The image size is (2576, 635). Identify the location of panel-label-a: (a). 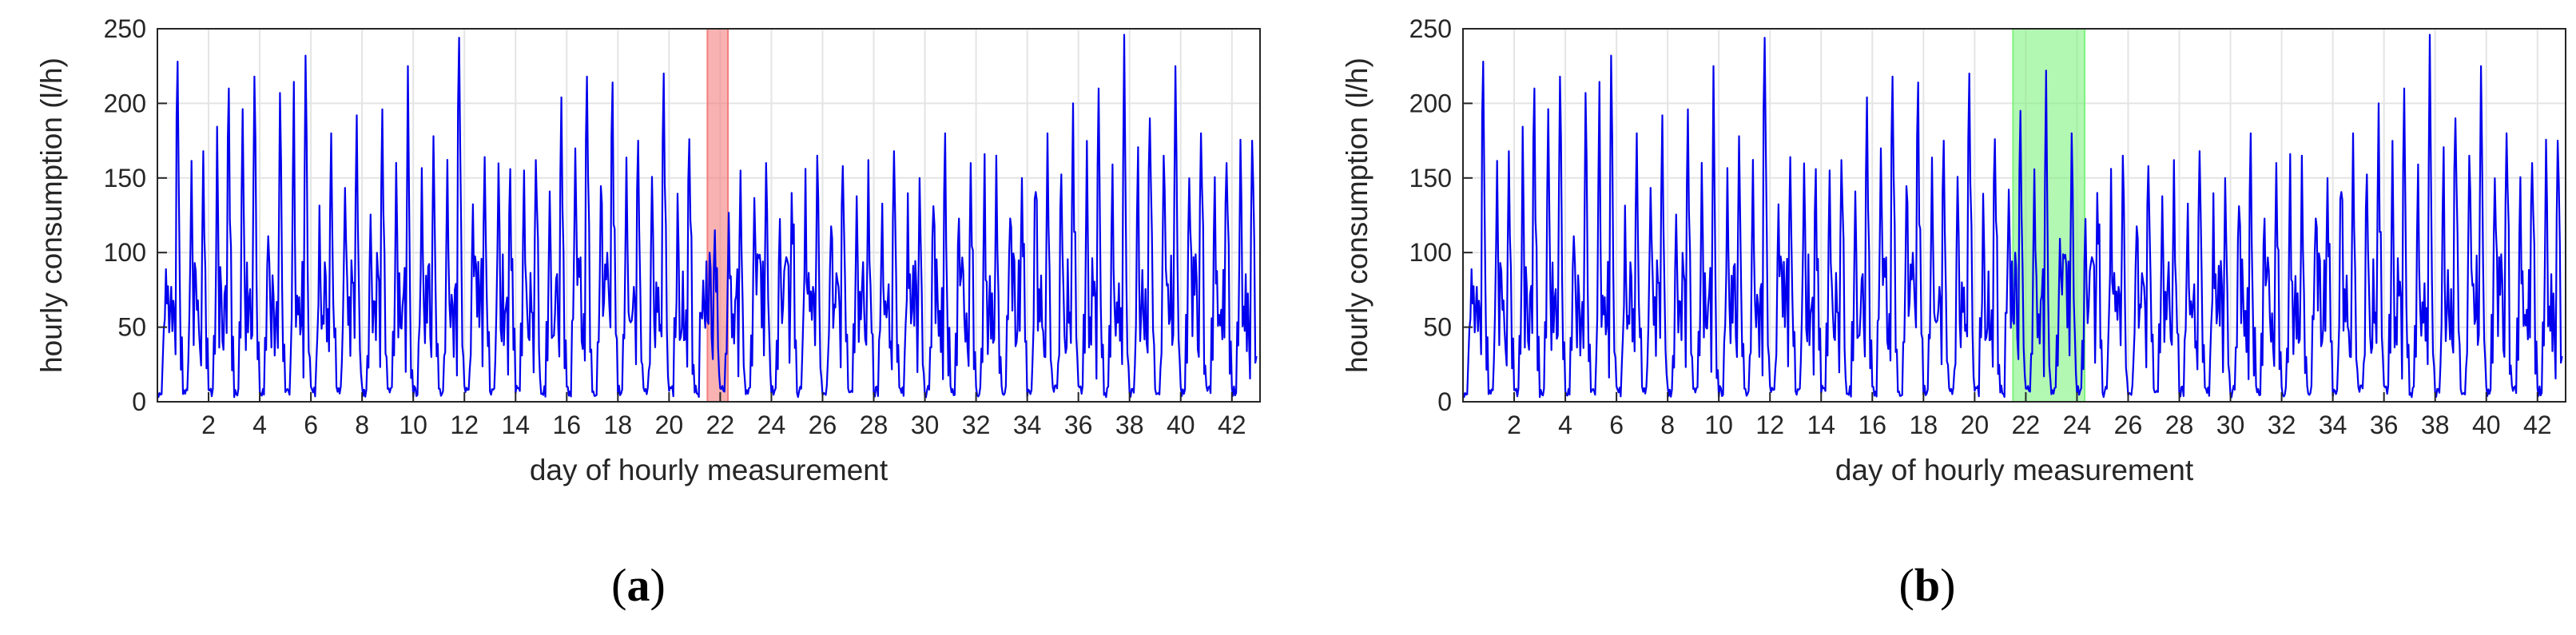
(638, 585).